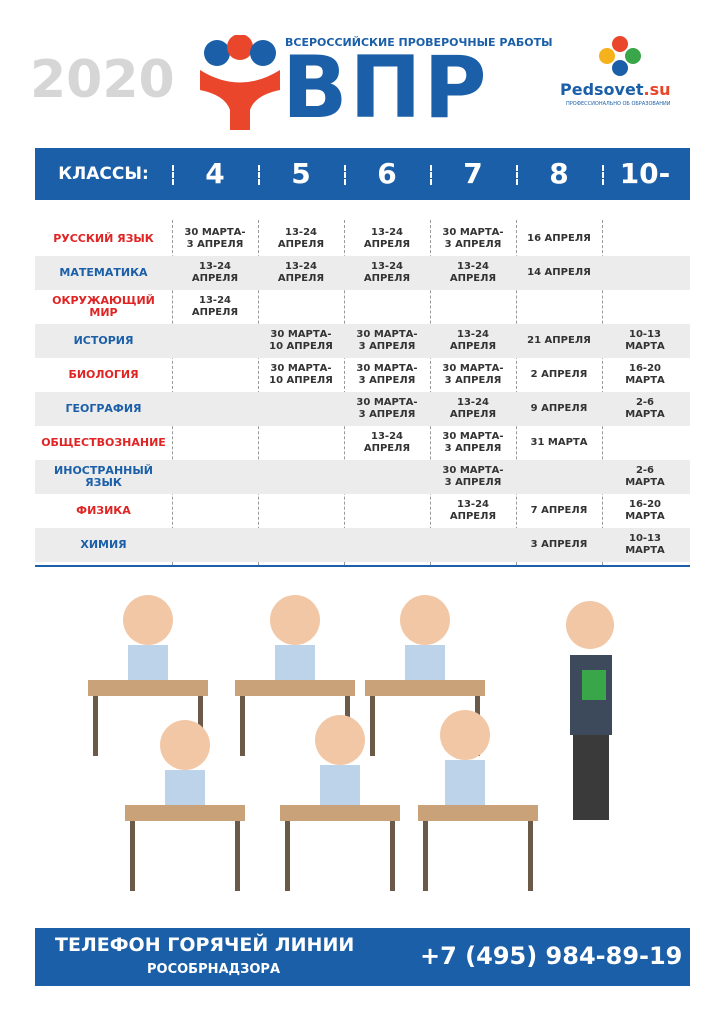 This screenshot has height=1024, width=724. What do you see at coordinates (362, 174) in the screenshot?
I see `grades-bar` at bounding box center [362, 174].